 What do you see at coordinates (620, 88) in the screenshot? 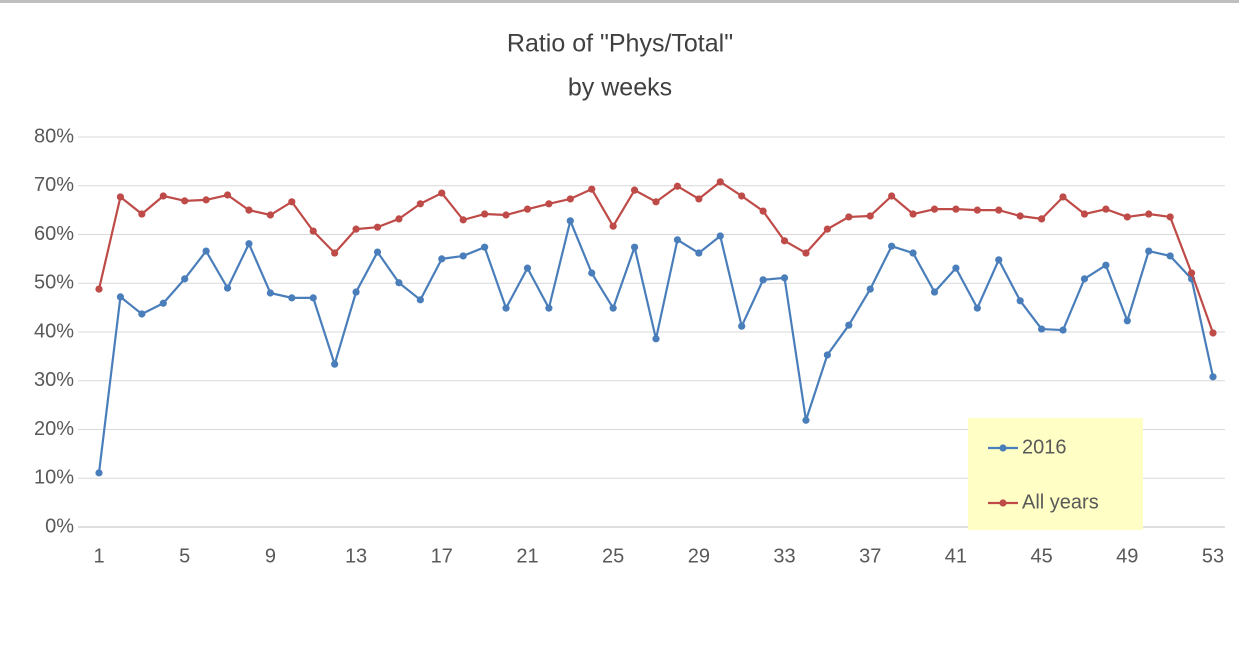
I see `chart-subtitle: by weeks` at bounding box center [620, 88].